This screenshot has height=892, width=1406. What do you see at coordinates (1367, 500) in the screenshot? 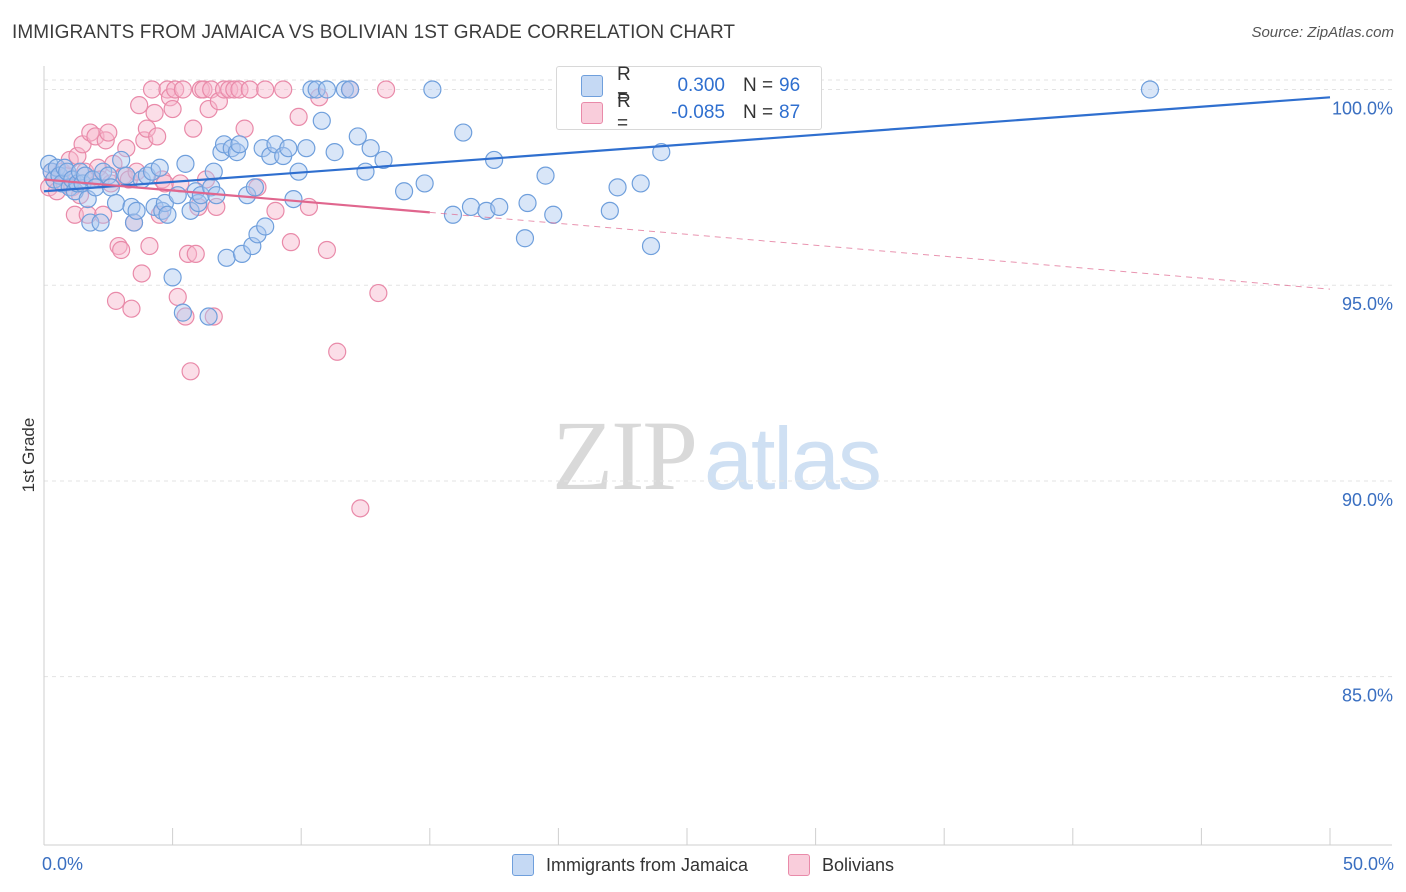
I see `y-tick-label-90: 90.0%` at bounding box center [1367, 500].